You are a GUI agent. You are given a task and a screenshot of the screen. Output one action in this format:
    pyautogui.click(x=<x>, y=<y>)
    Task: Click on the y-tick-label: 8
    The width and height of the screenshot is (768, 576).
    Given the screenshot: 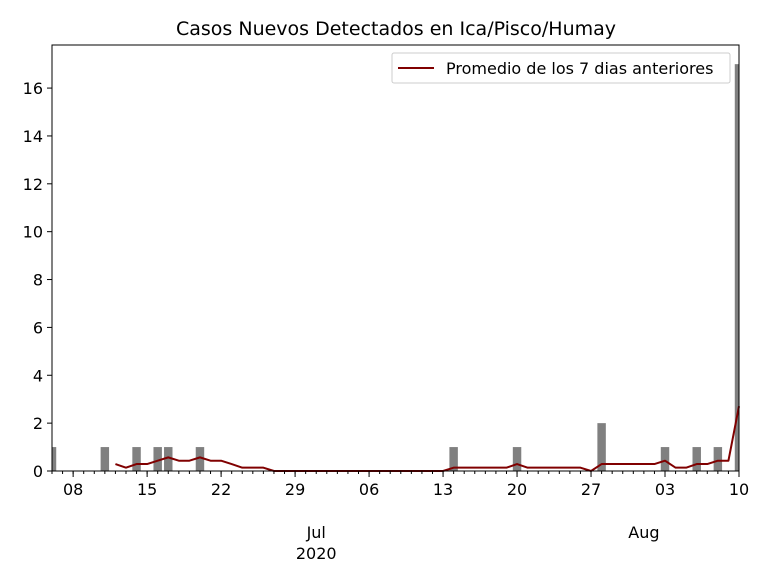 What is the action you would take?
    pyautogui.click(x=38, y=280)
    